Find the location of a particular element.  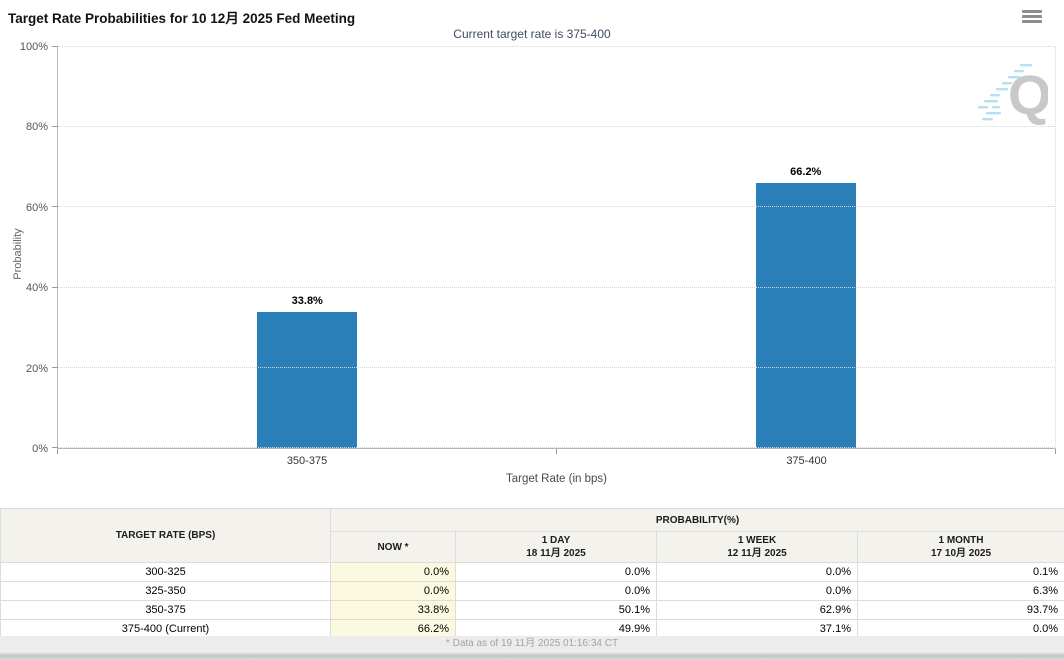

col-header-line: 1 WEEK is located at coordinates (757, 540).